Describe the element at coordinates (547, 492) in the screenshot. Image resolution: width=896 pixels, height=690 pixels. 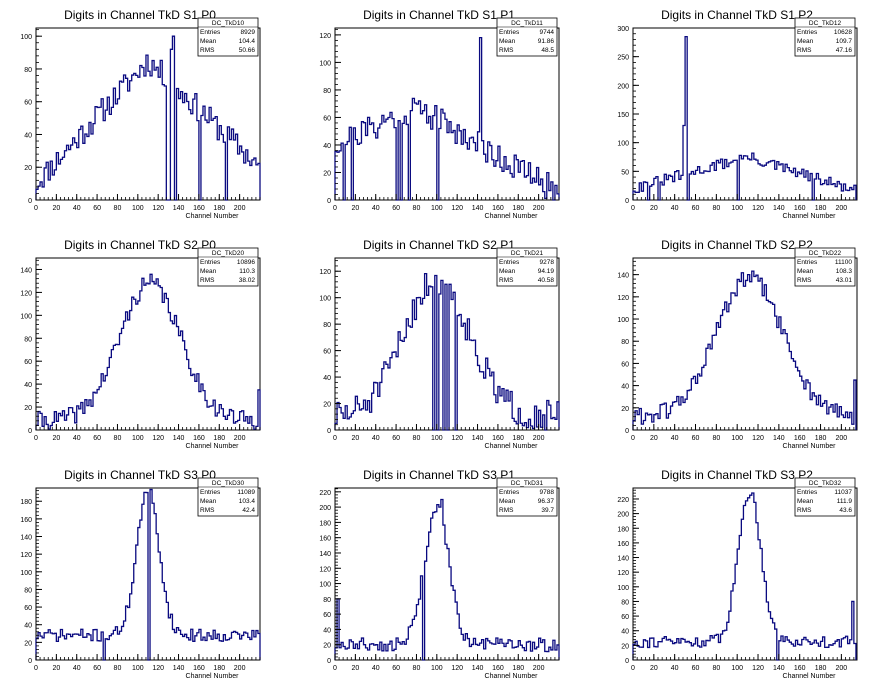
I see `stats-value-entries: 9788` at that location.